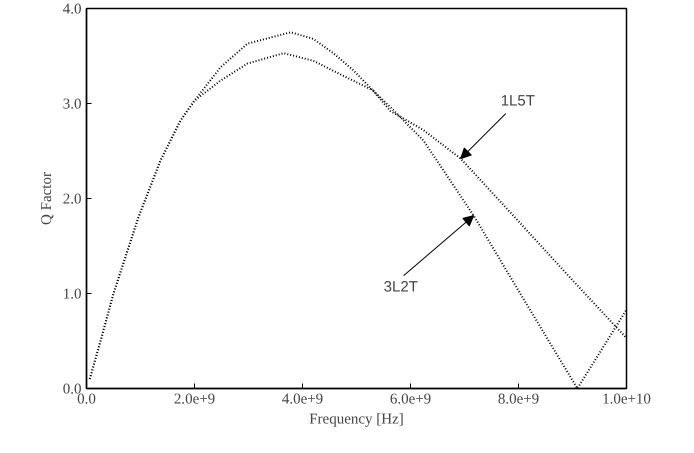 The image size is (694, 453). Describe the element at coordinates (303, 400) in the screenshot. I see `x-tick-label: 4.0e+9` at that location.